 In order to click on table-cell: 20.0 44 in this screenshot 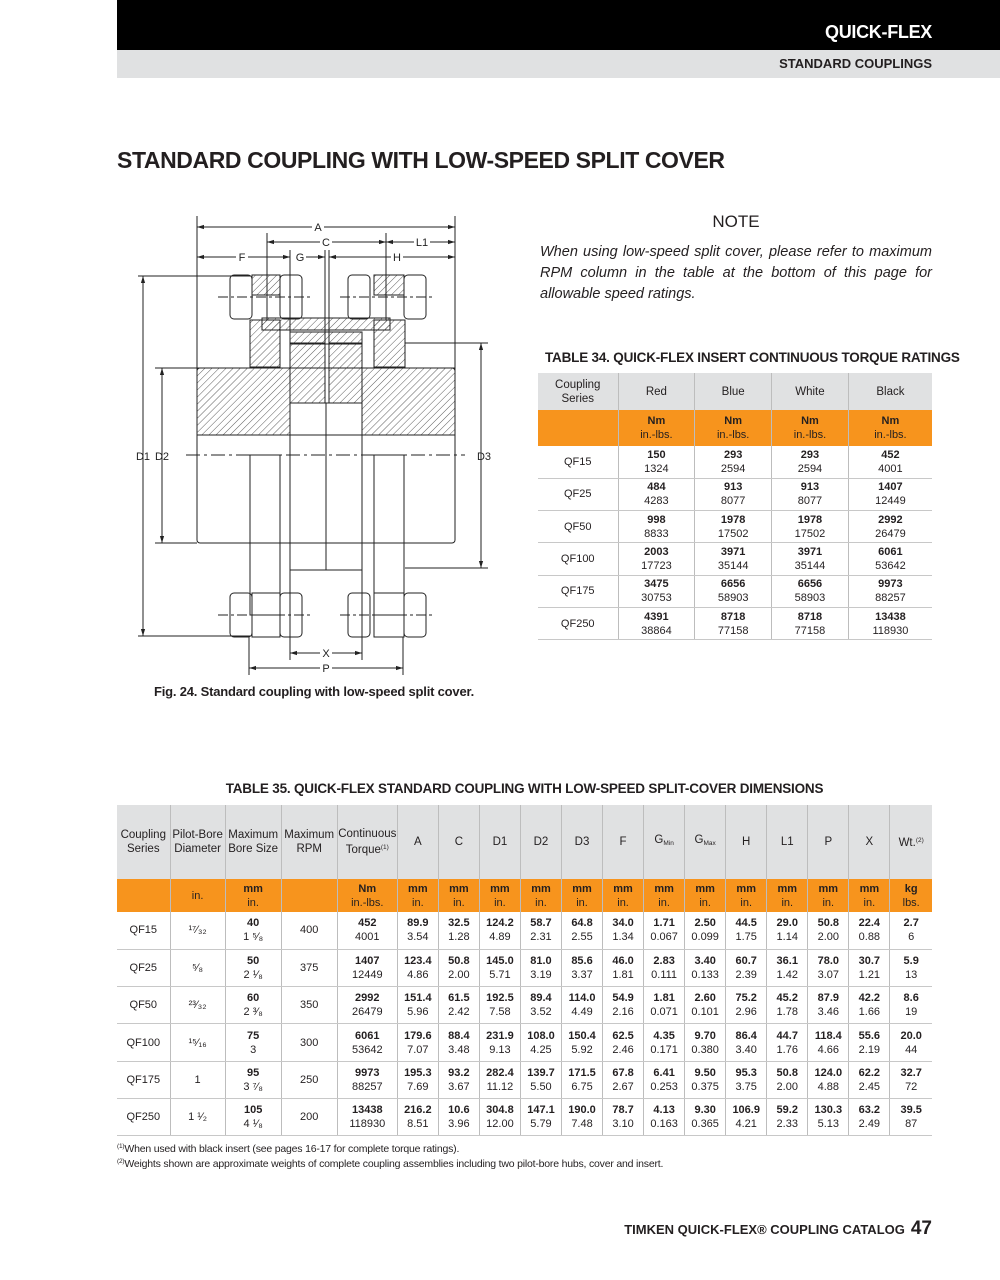, I will do `click(910, 1042)`.